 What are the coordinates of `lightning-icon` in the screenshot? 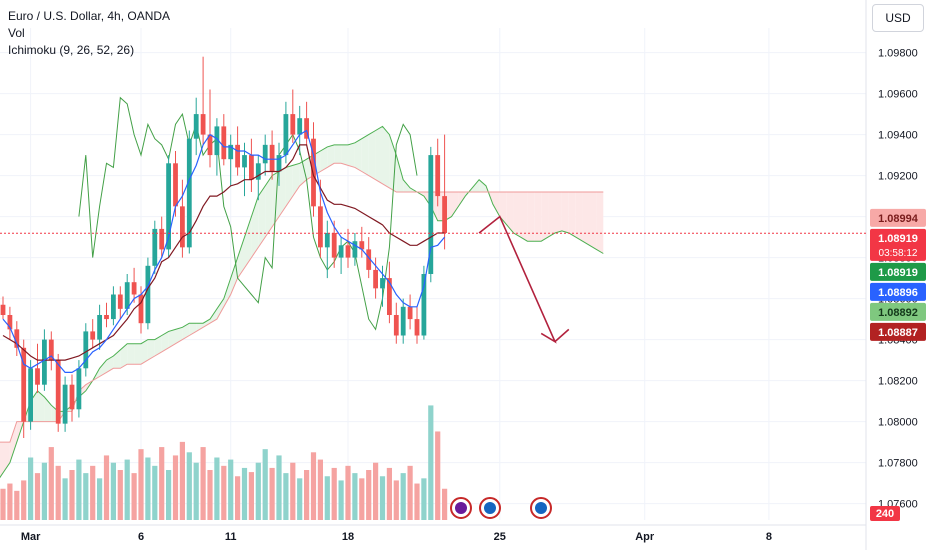 It's located at (461, 508).